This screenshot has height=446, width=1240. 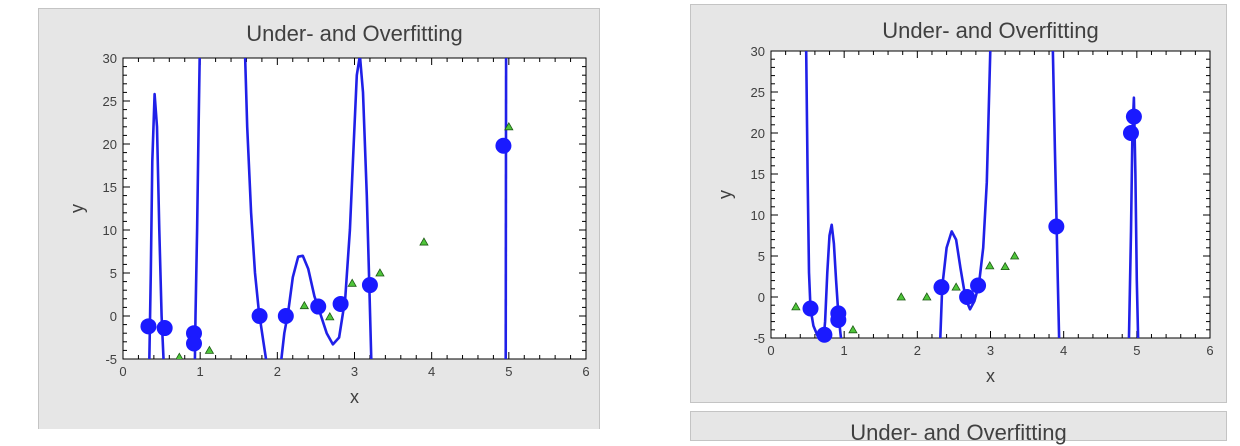 What do you see at coordinates (958, 433) in the screenshot?
I see `stub-chart-title: Under- and Overfitting` at bounding box center [958, 433].